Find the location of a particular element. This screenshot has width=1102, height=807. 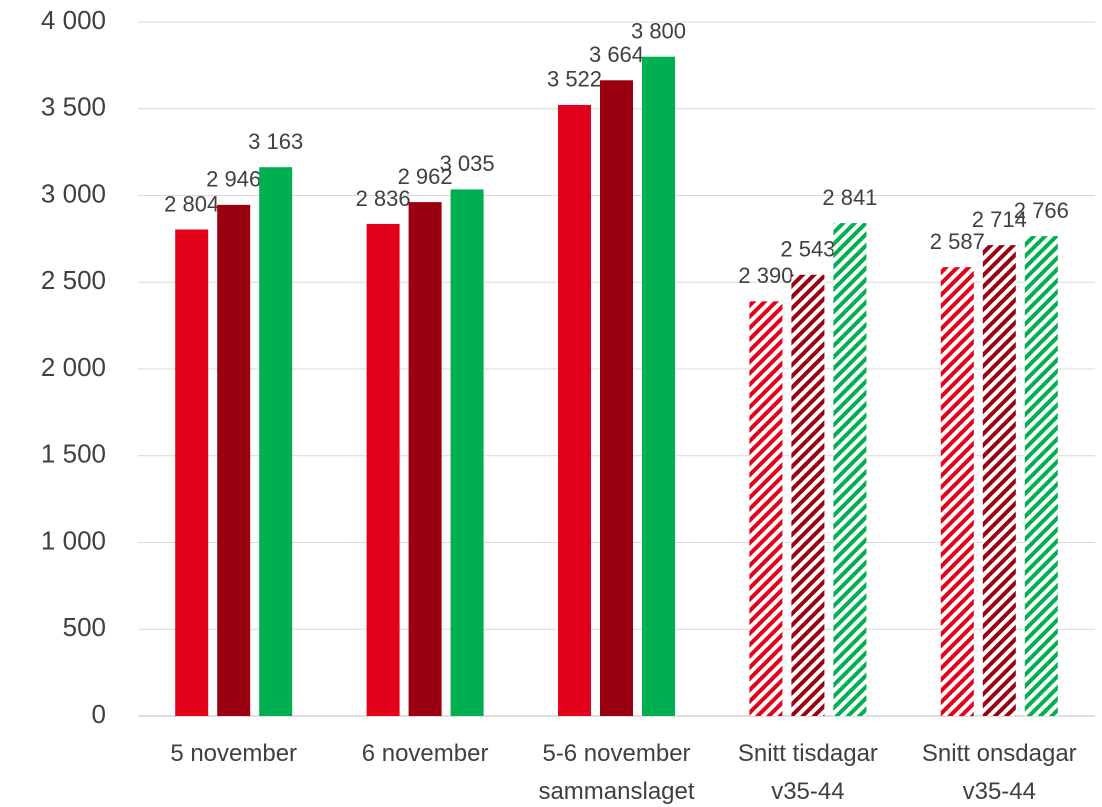

value-label: 2 766 is located at coordinates (1041, 210).